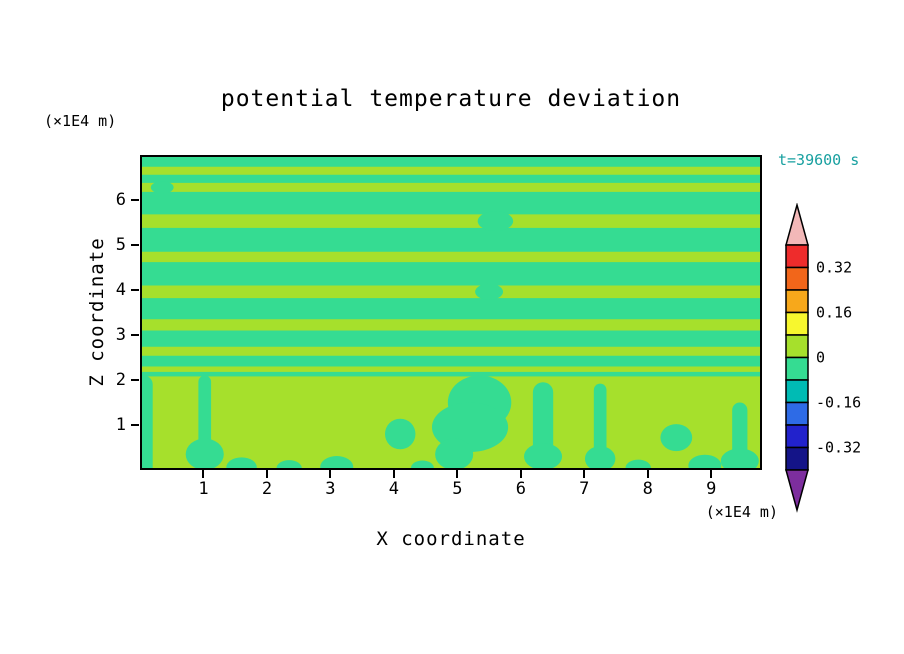 Image resolution: width=904 pixels, height=654 pixels. I want to click on colorbar-label: -0.32, so click(838, 448).